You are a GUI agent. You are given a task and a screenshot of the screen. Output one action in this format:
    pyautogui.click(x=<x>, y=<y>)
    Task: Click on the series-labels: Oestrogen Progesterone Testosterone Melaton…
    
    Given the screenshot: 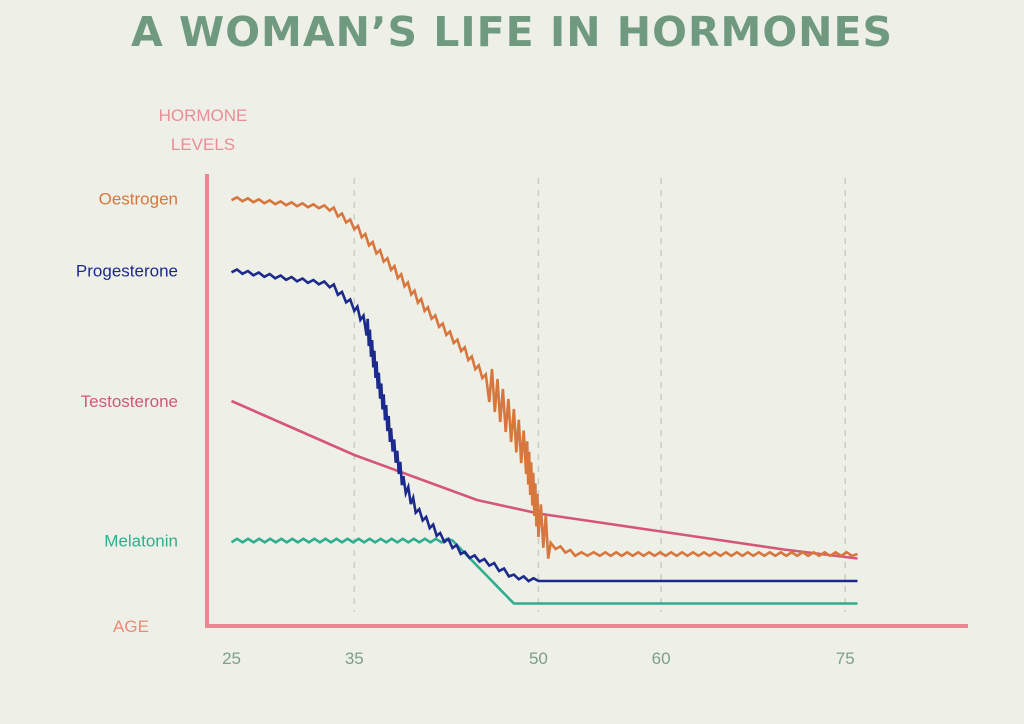 What is the action you would take?
    pyautogui.click(x=127, y=370)
    